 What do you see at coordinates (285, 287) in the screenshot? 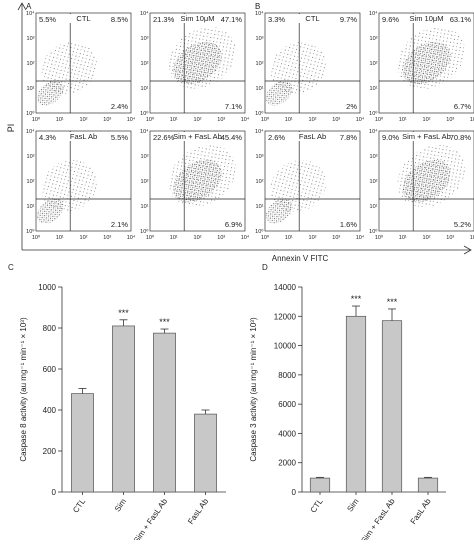
I see `y-tick-label: 14000` at bounding box center [285, 287].